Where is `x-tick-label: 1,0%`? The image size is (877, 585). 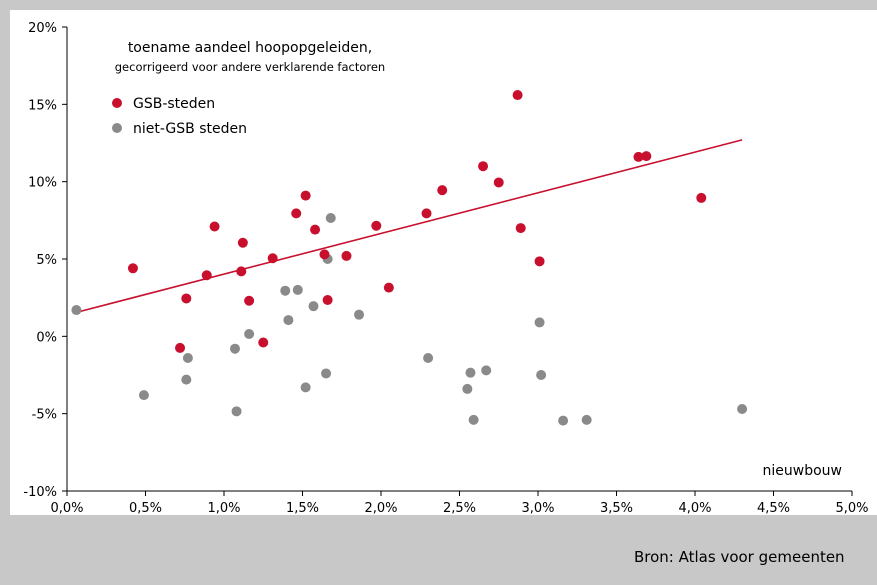
x-tick-label: 1,0% is located at coordinates (223, 508).